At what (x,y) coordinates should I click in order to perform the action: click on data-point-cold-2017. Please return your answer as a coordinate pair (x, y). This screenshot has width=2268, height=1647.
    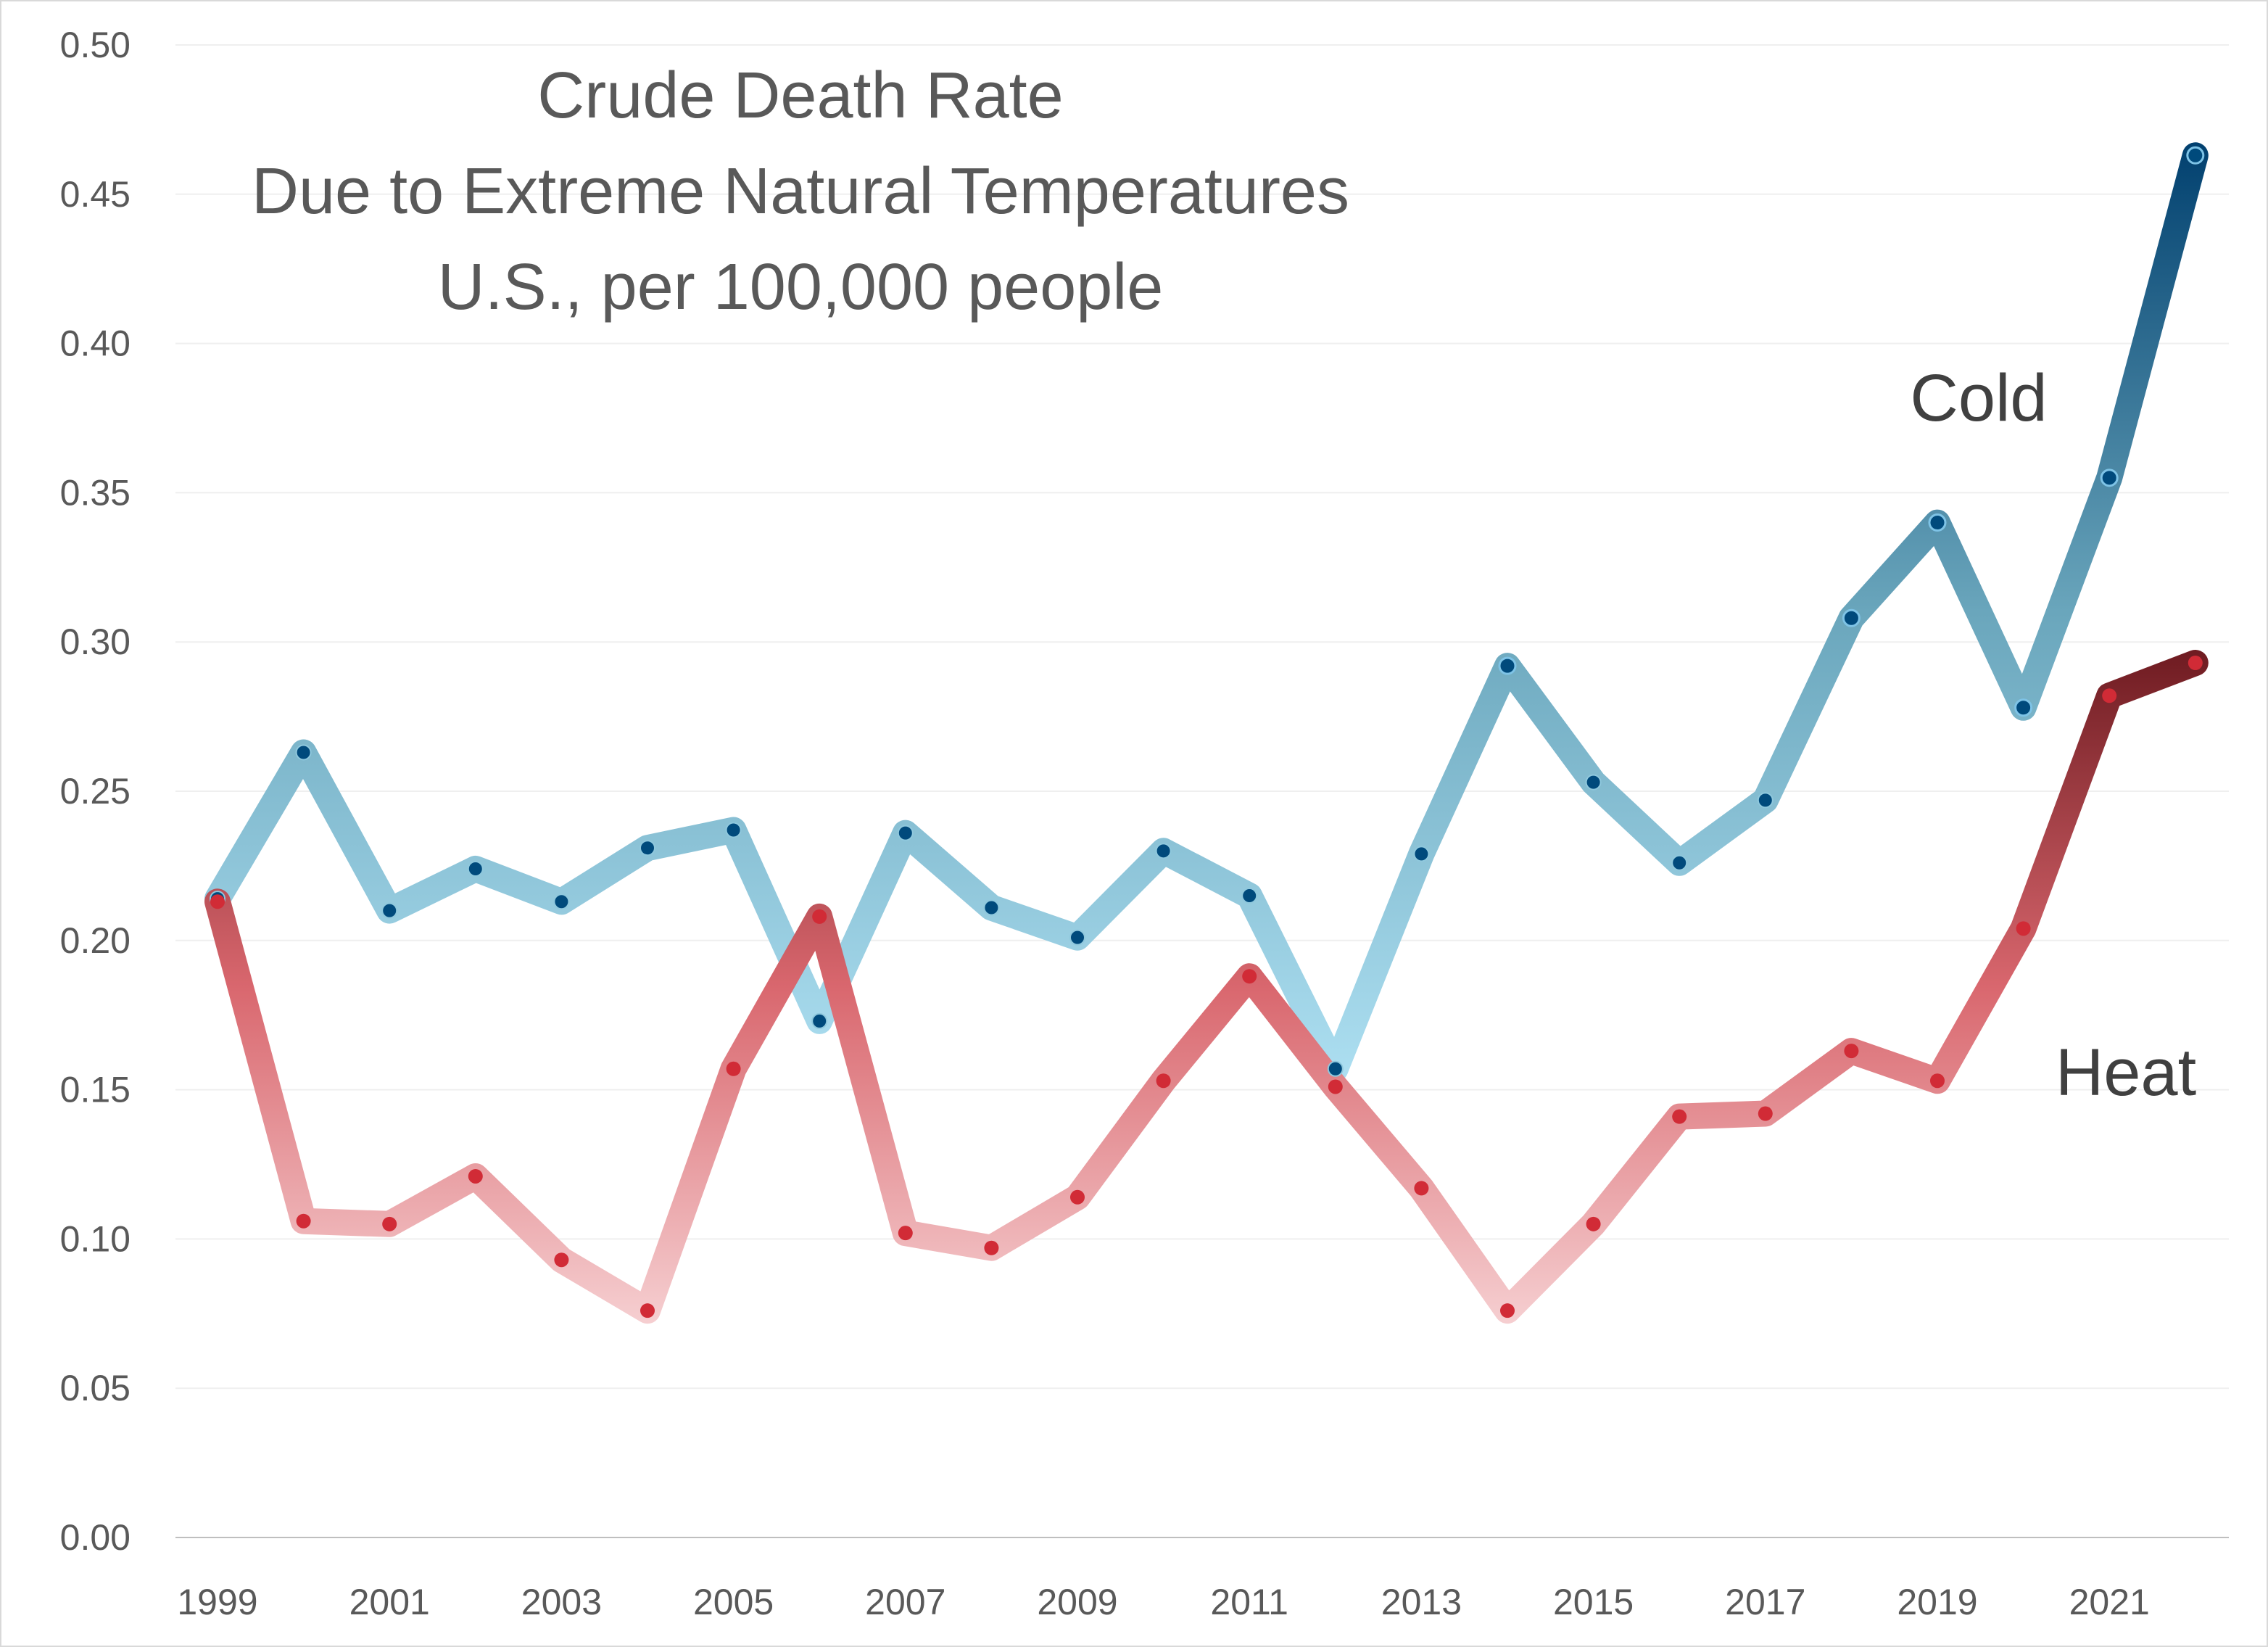
    Looking at the image, I should click on (1765, 800).